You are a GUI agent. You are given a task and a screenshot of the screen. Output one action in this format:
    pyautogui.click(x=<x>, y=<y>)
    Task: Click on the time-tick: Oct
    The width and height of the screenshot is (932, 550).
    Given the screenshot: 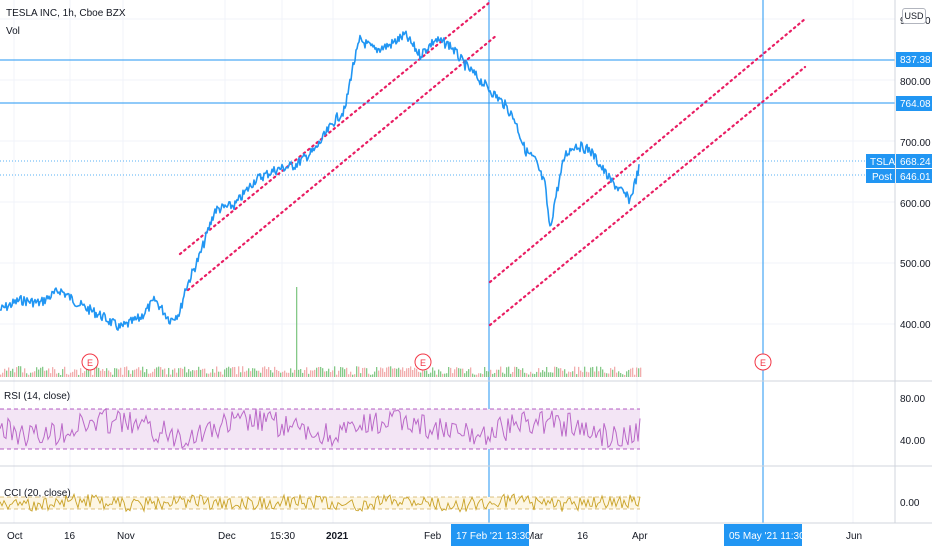 What is the action you would take?
    pyautogui.click(x=15, y=536)
    